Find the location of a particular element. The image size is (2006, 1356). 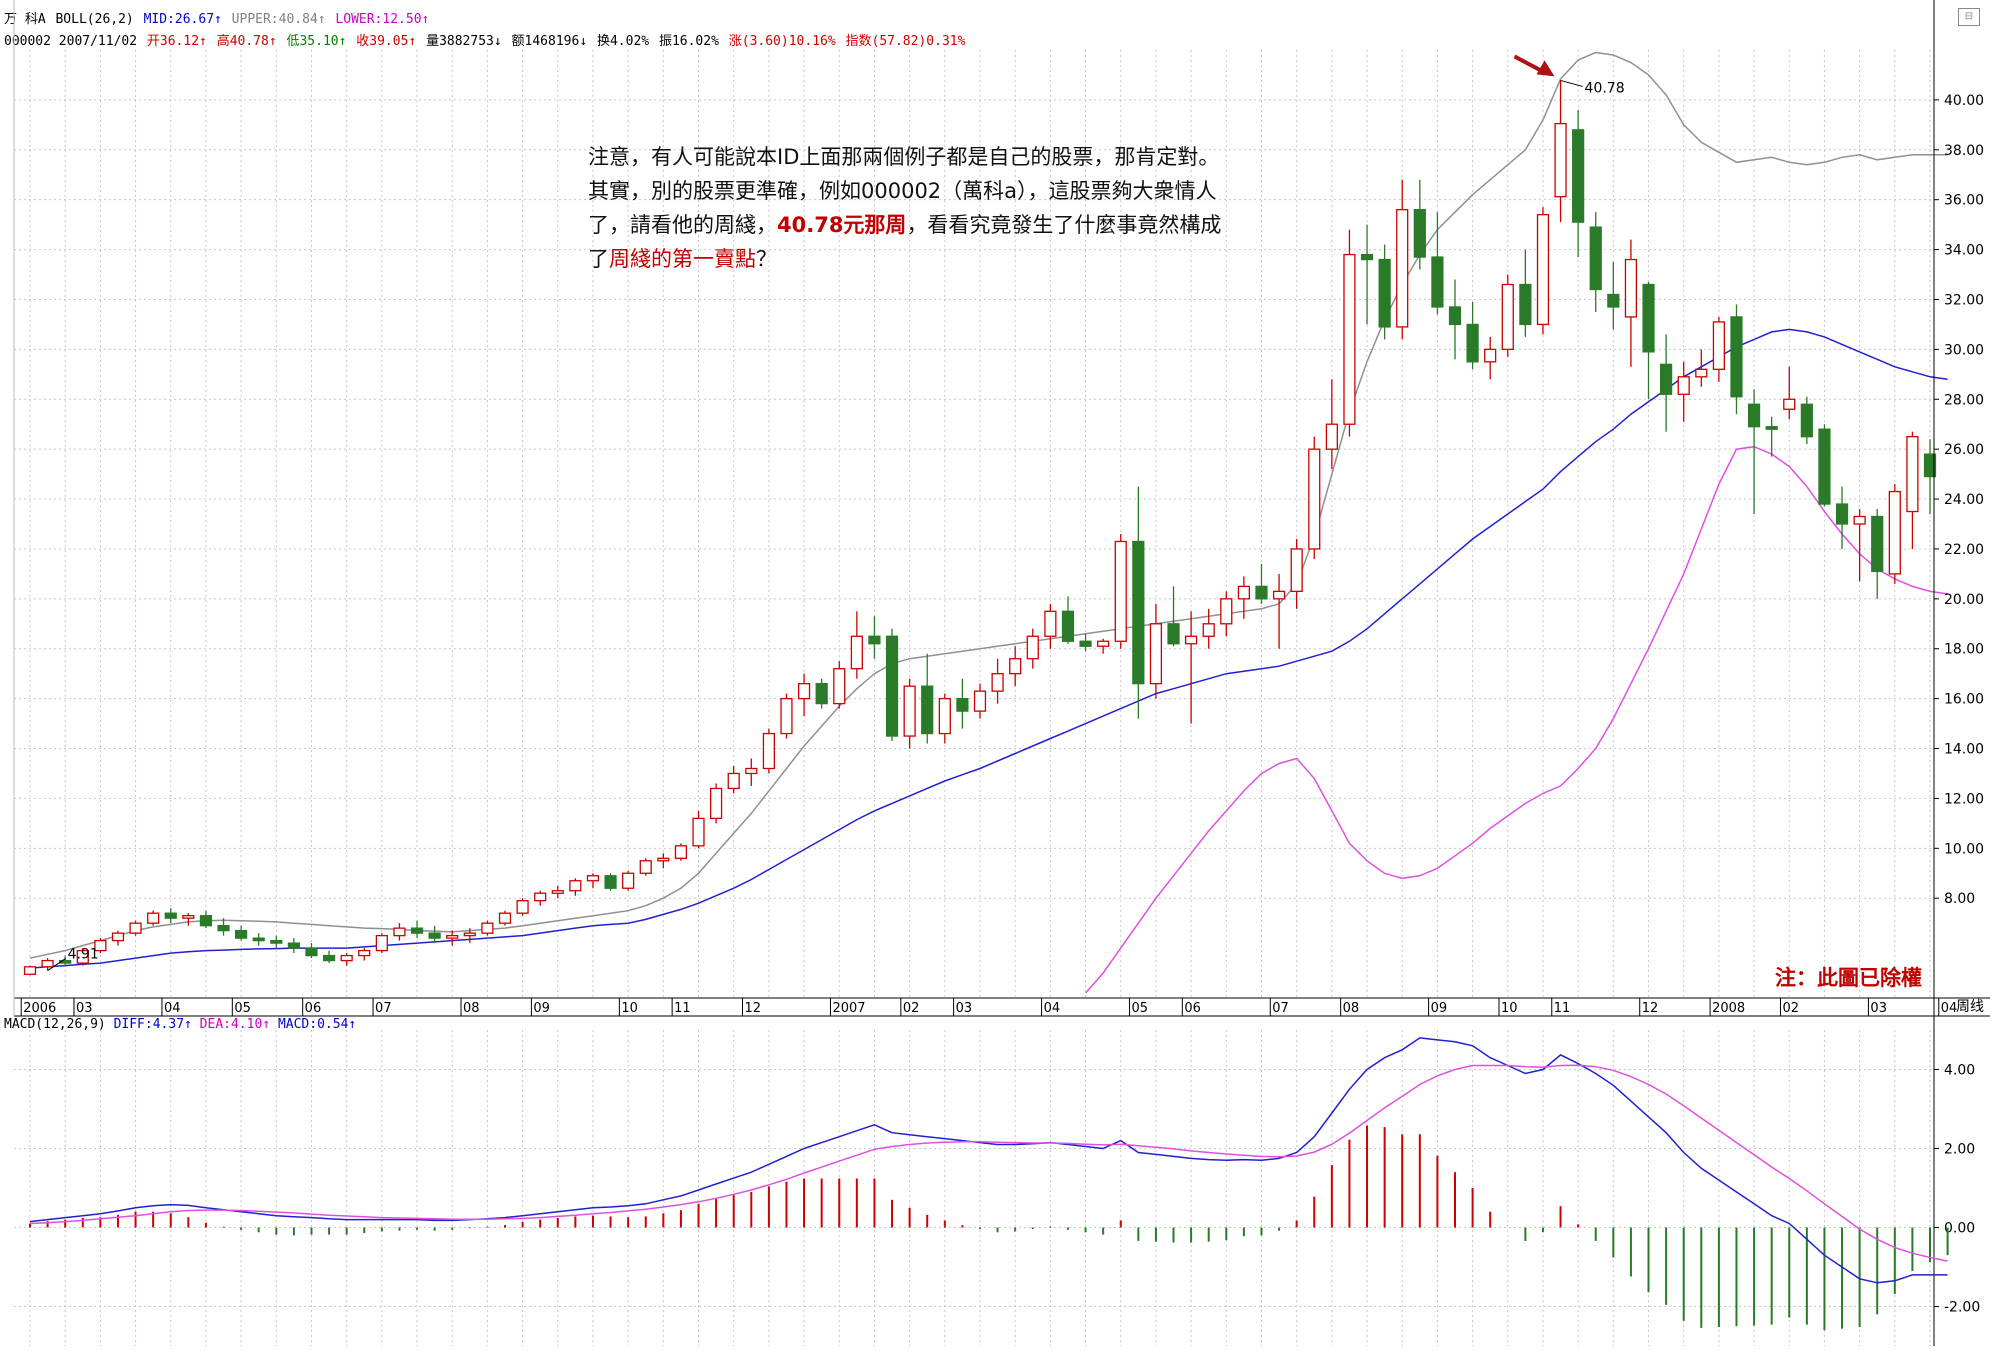

note-line-4a: 了 is located at coordinates (598, 259).